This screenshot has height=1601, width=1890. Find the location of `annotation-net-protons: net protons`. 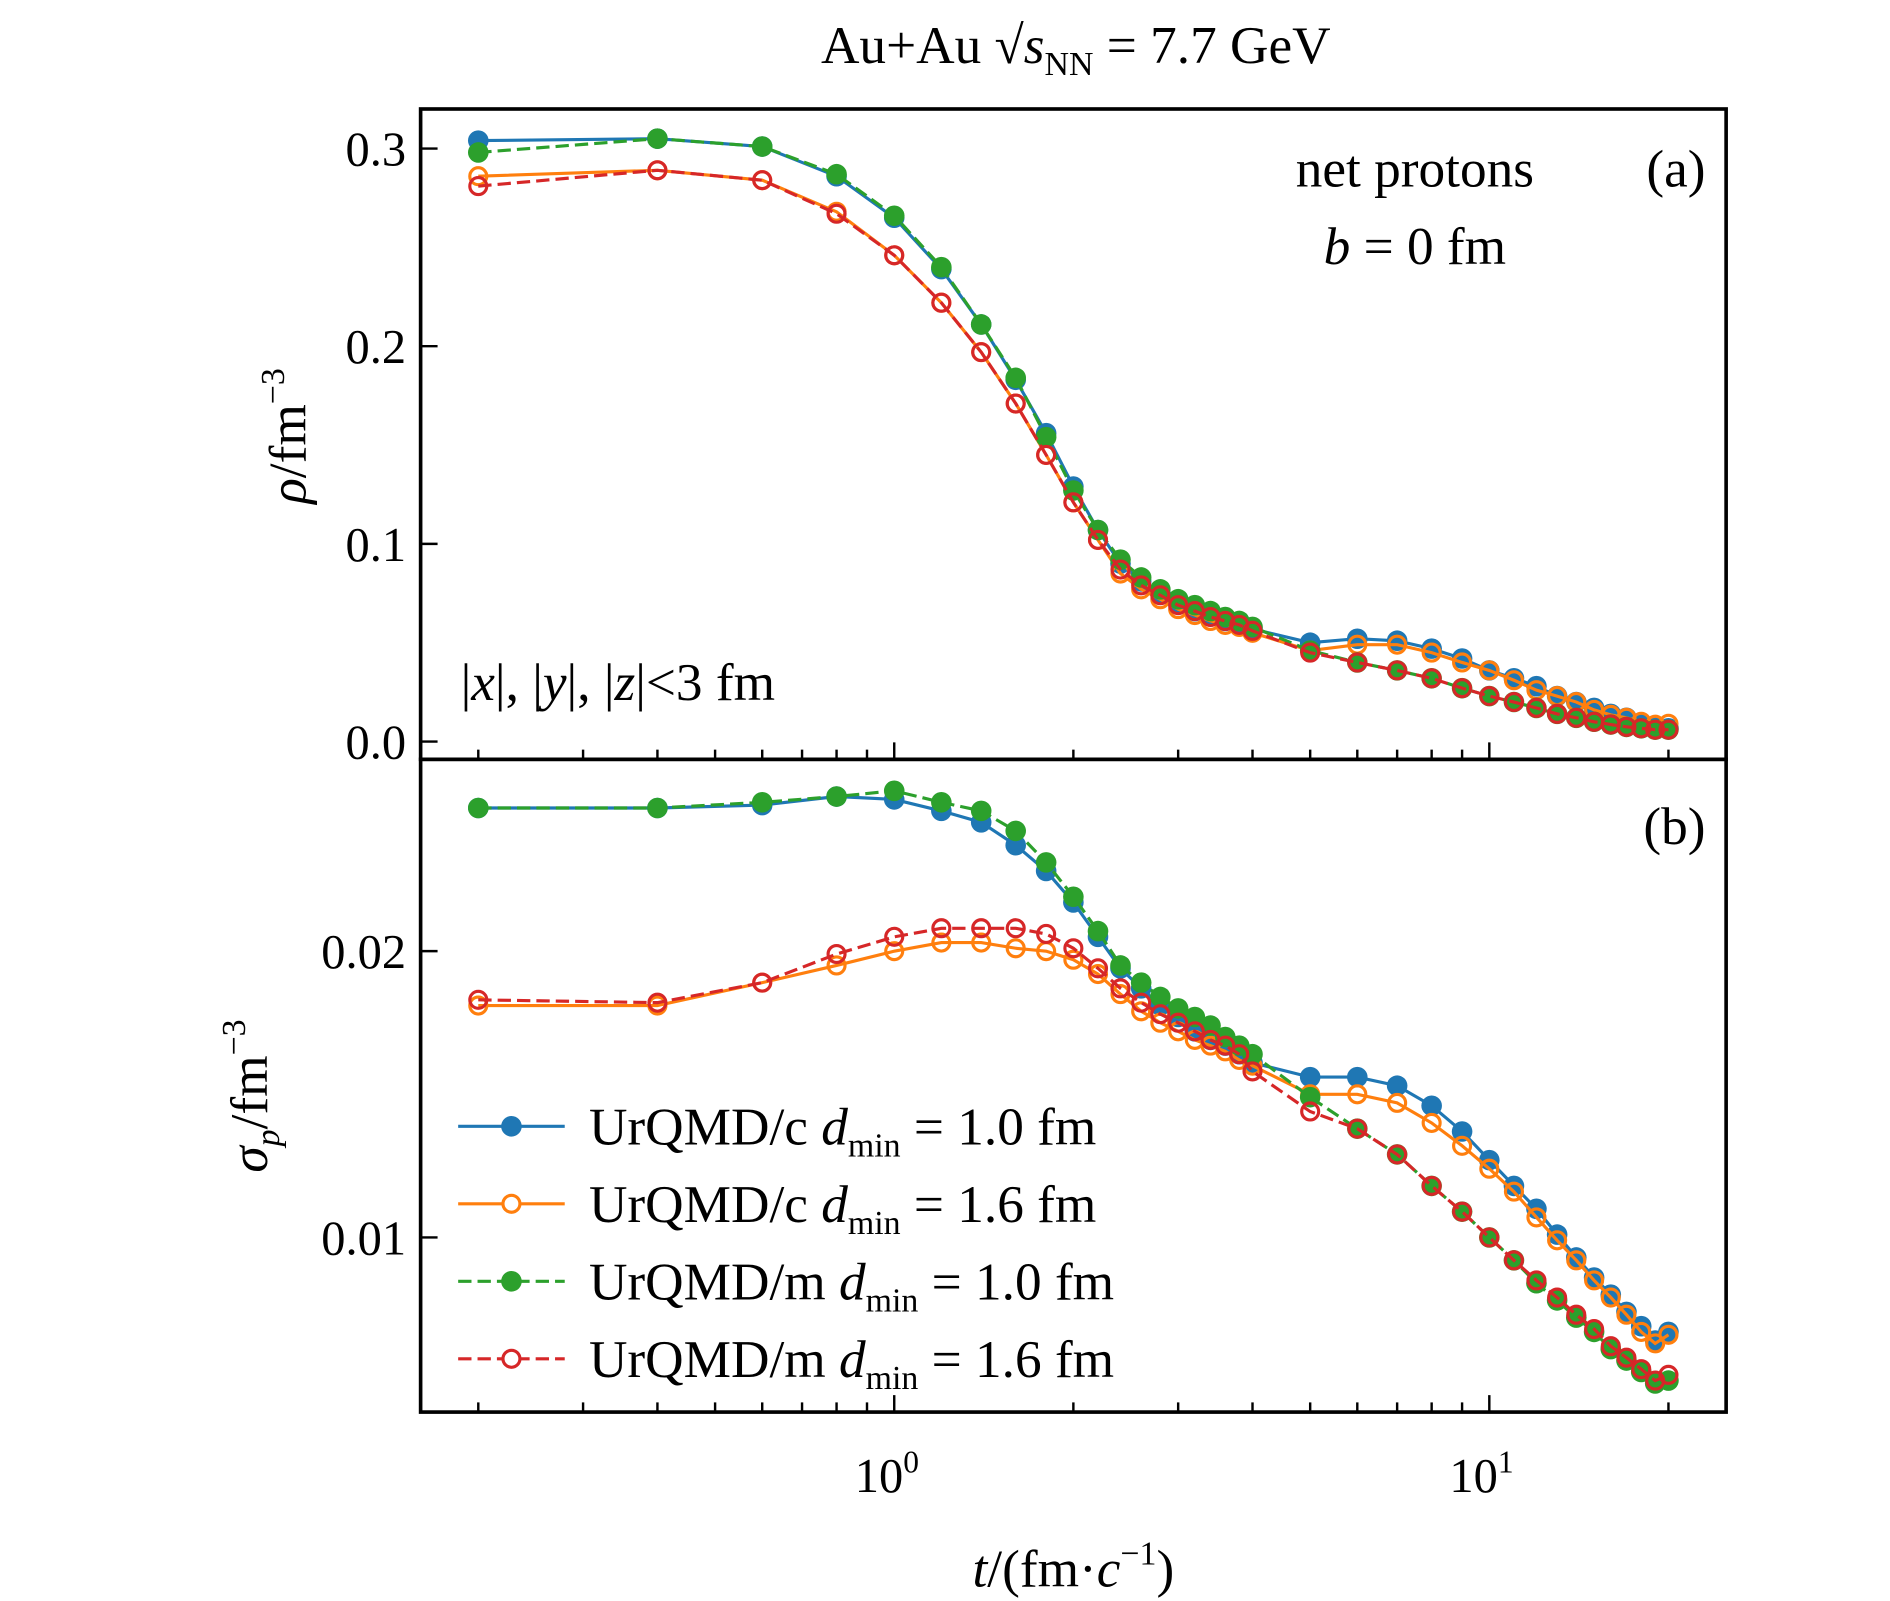

annotation-net-protons: net protons is located at coordinates (1415, 169).